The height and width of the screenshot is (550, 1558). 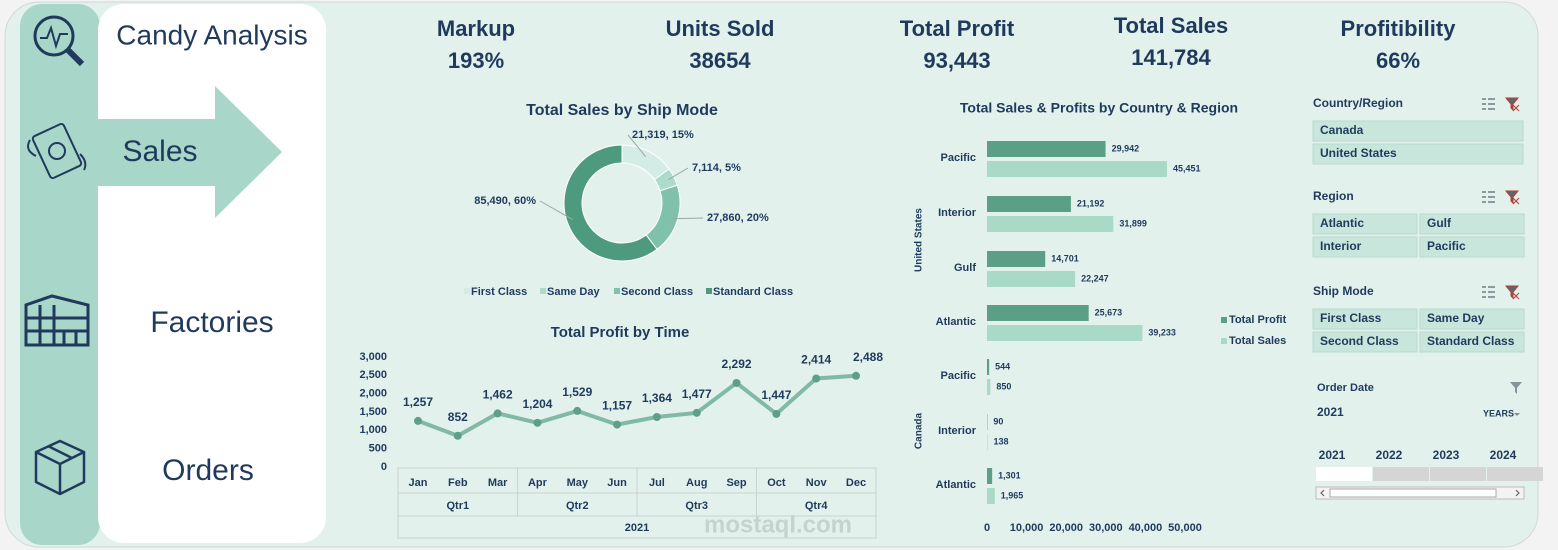 I want to click on x-tick-label: Jul, so click(x=657, y=483).